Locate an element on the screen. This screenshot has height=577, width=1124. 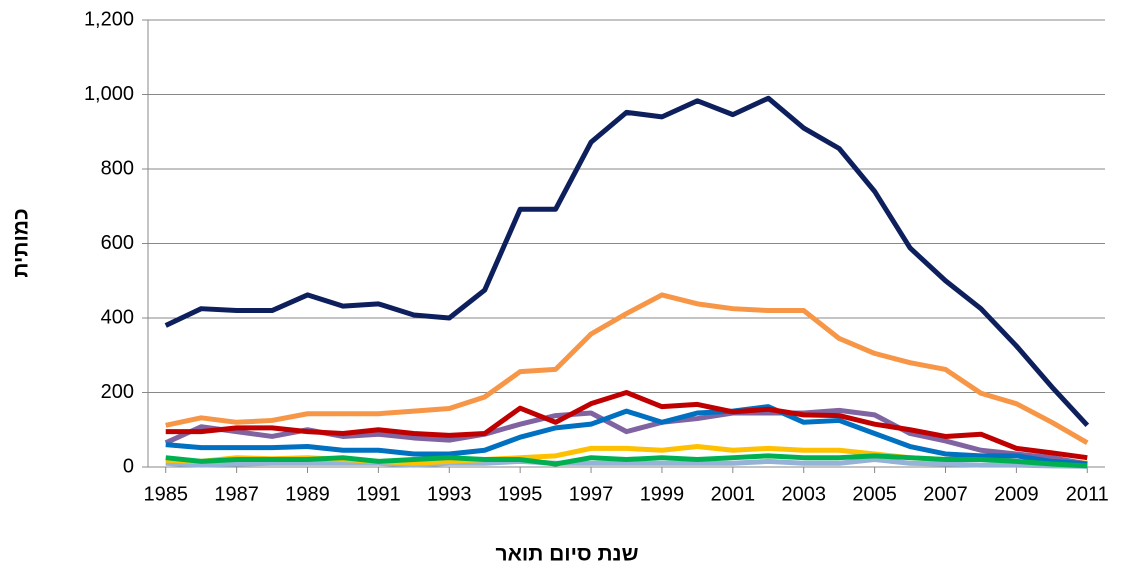
y-tick-label: 1,000 is located at coordinates (109, 94).